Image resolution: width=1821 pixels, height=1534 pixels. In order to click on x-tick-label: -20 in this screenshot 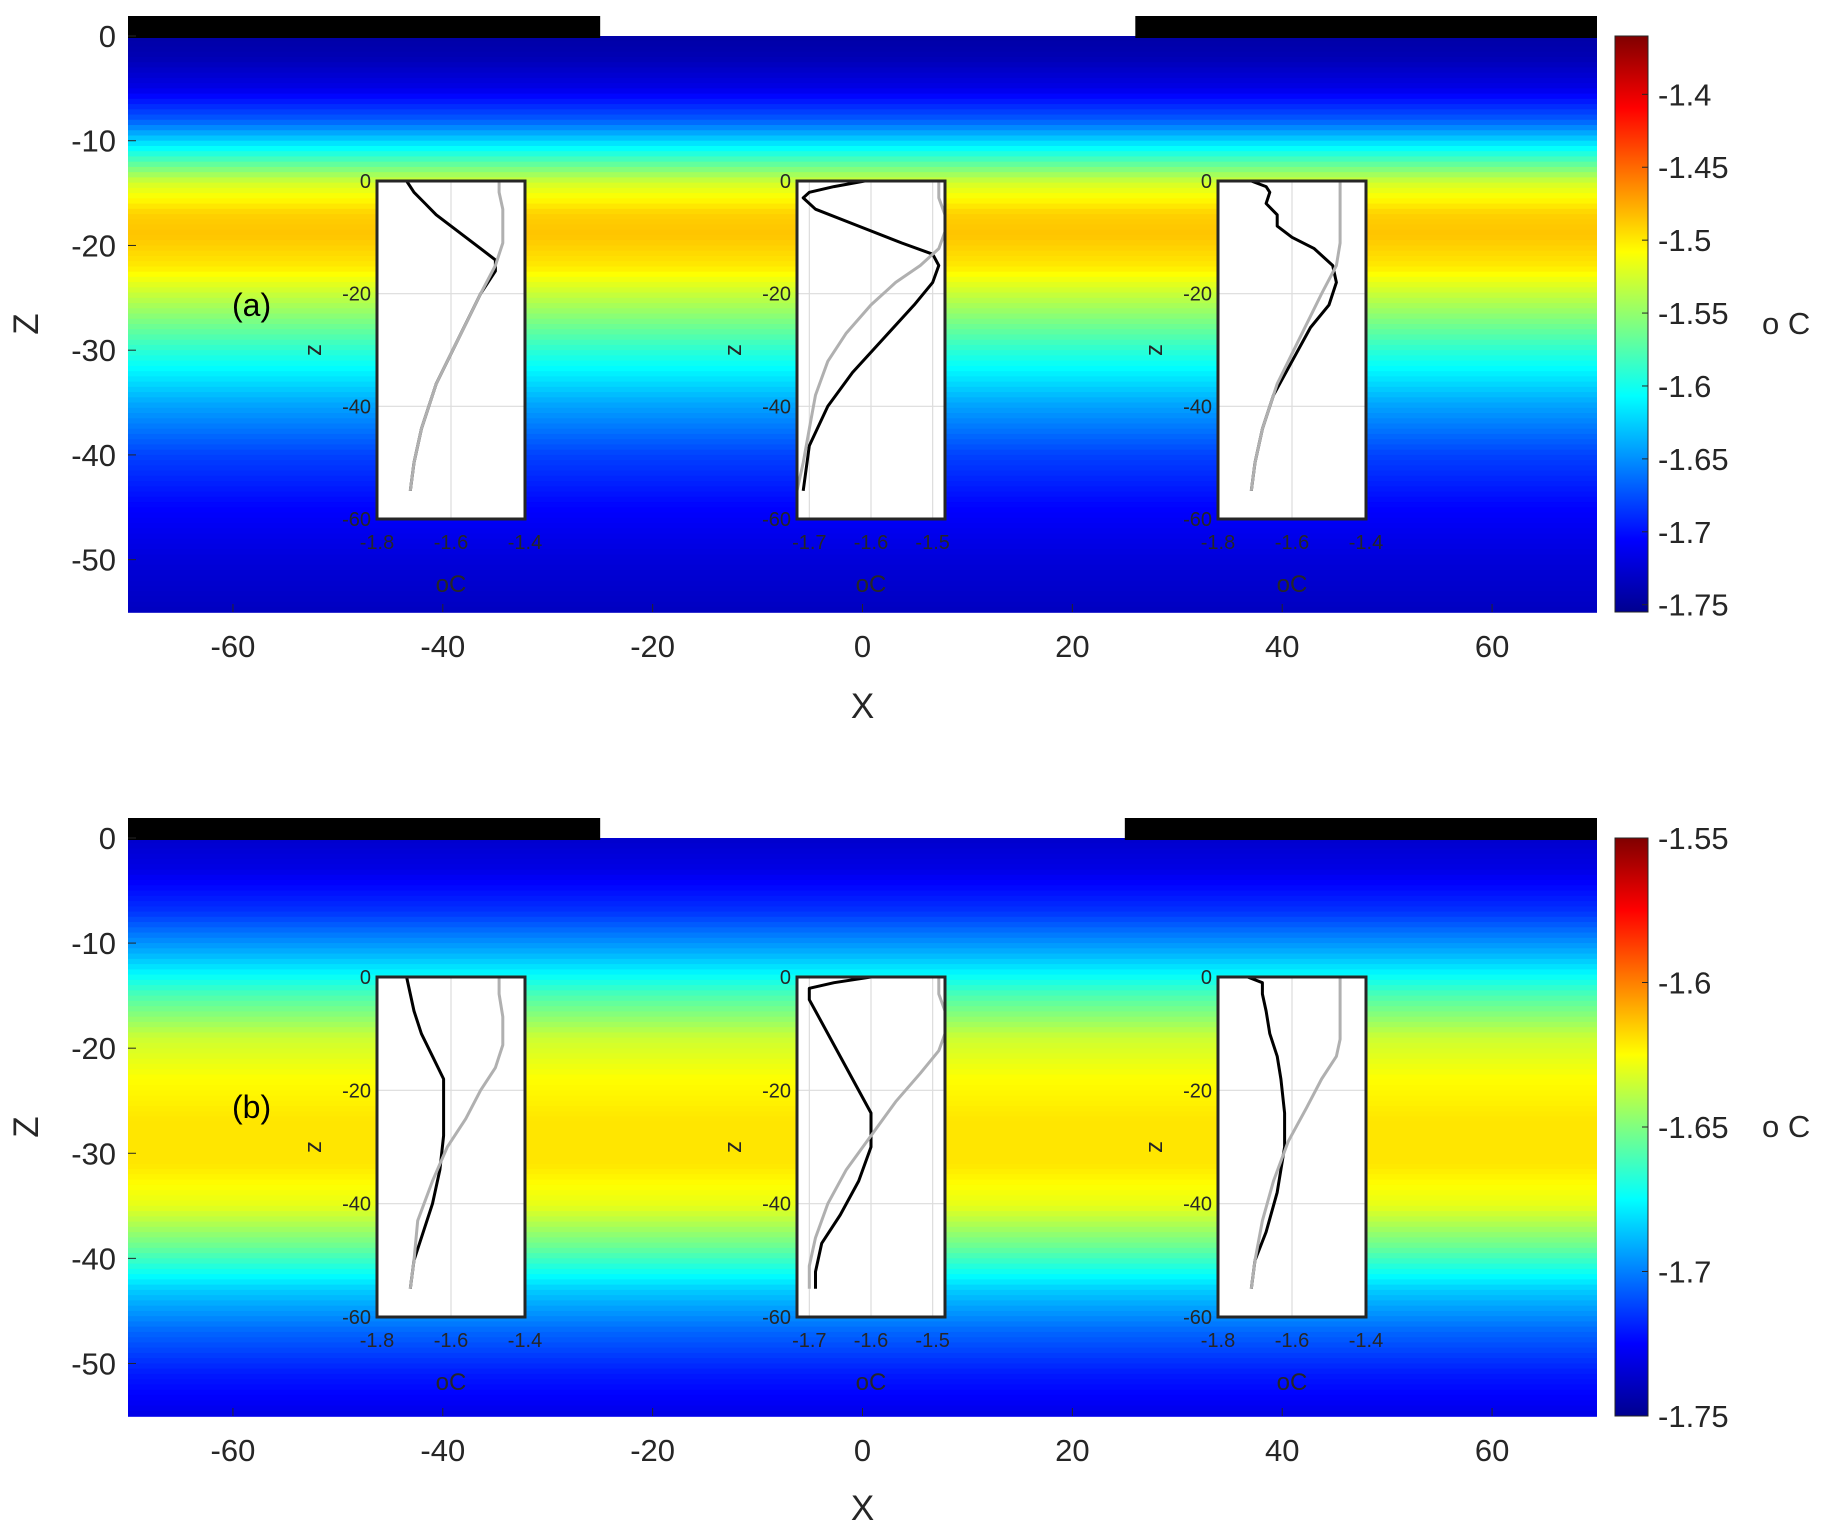, I will do `click(652, 1450)`.